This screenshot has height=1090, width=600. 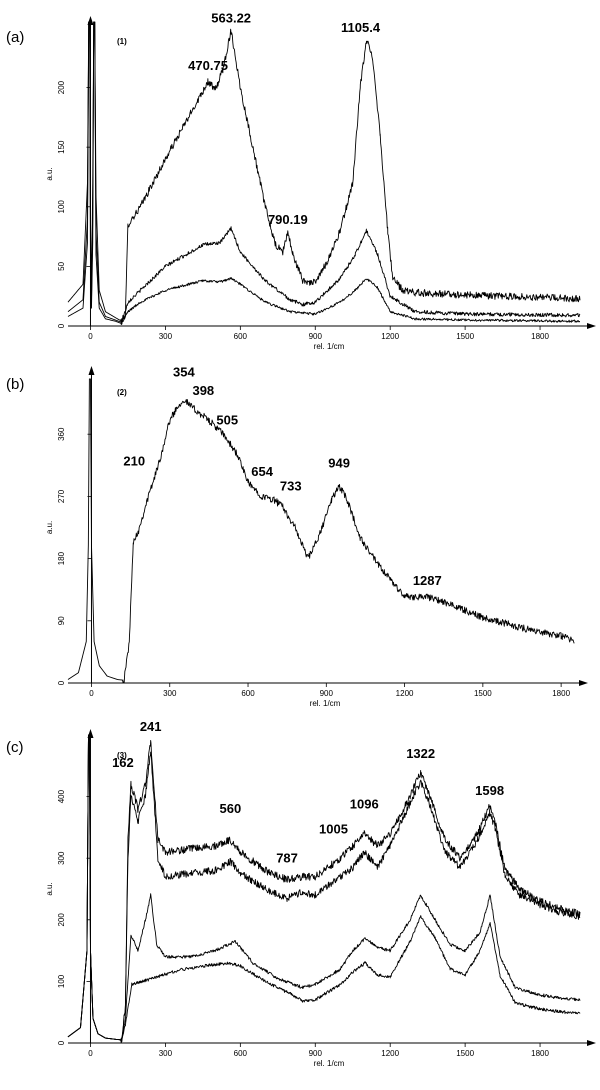 What do you see at coordinates (291, 485) in the screenshot?
I see `peak-annotation: 733` at bounding box center [291, 485].